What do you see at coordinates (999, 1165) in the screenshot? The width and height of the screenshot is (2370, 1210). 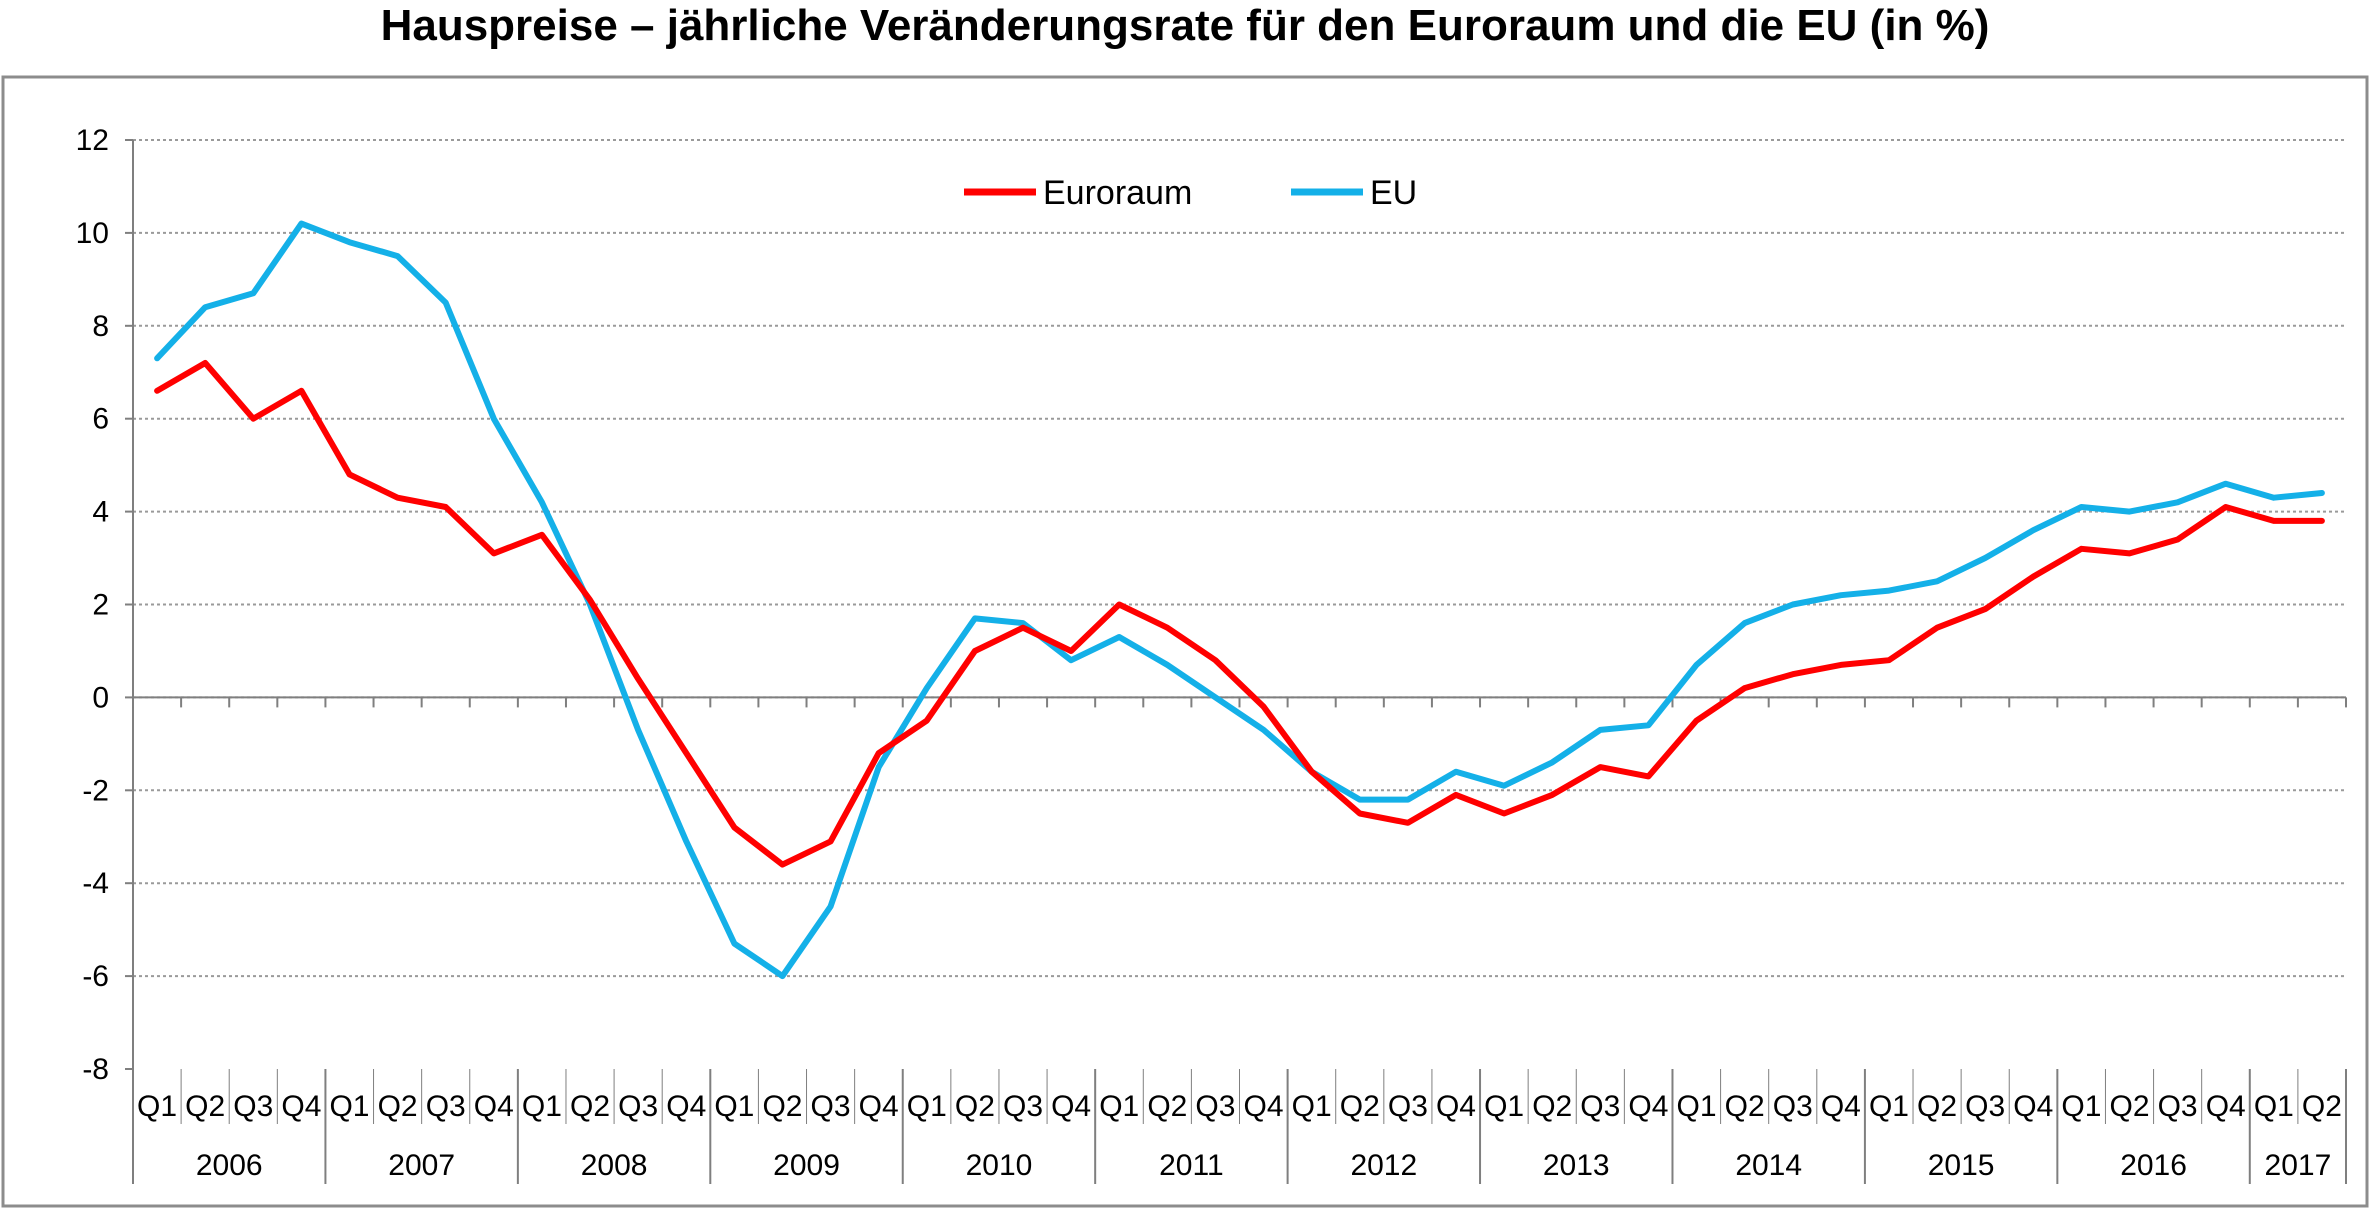 I see `x-tick-label-year: 2010` at bounding box center [999, 1165].